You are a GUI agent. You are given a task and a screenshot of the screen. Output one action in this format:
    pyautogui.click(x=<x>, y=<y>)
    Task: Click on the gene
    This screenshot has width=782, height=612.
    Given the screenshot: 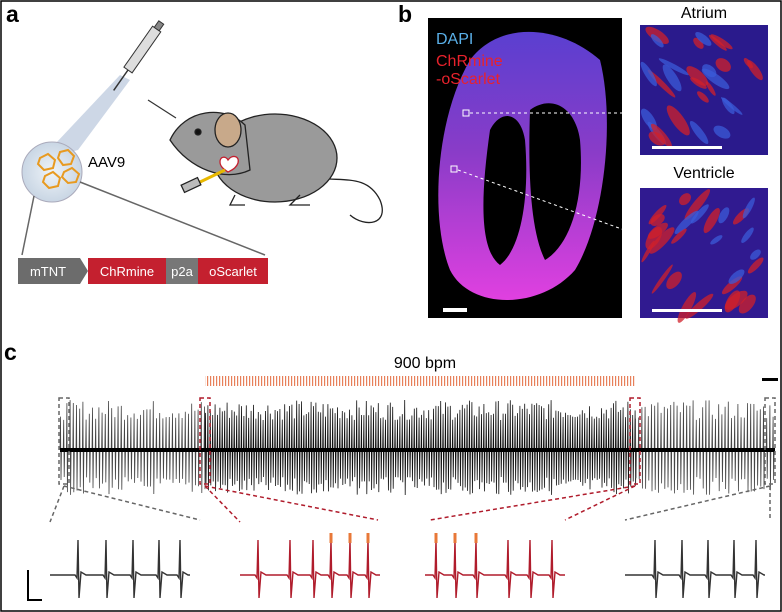 What is the action you would take?
    pyautogui.click(x=127, y=271)
    